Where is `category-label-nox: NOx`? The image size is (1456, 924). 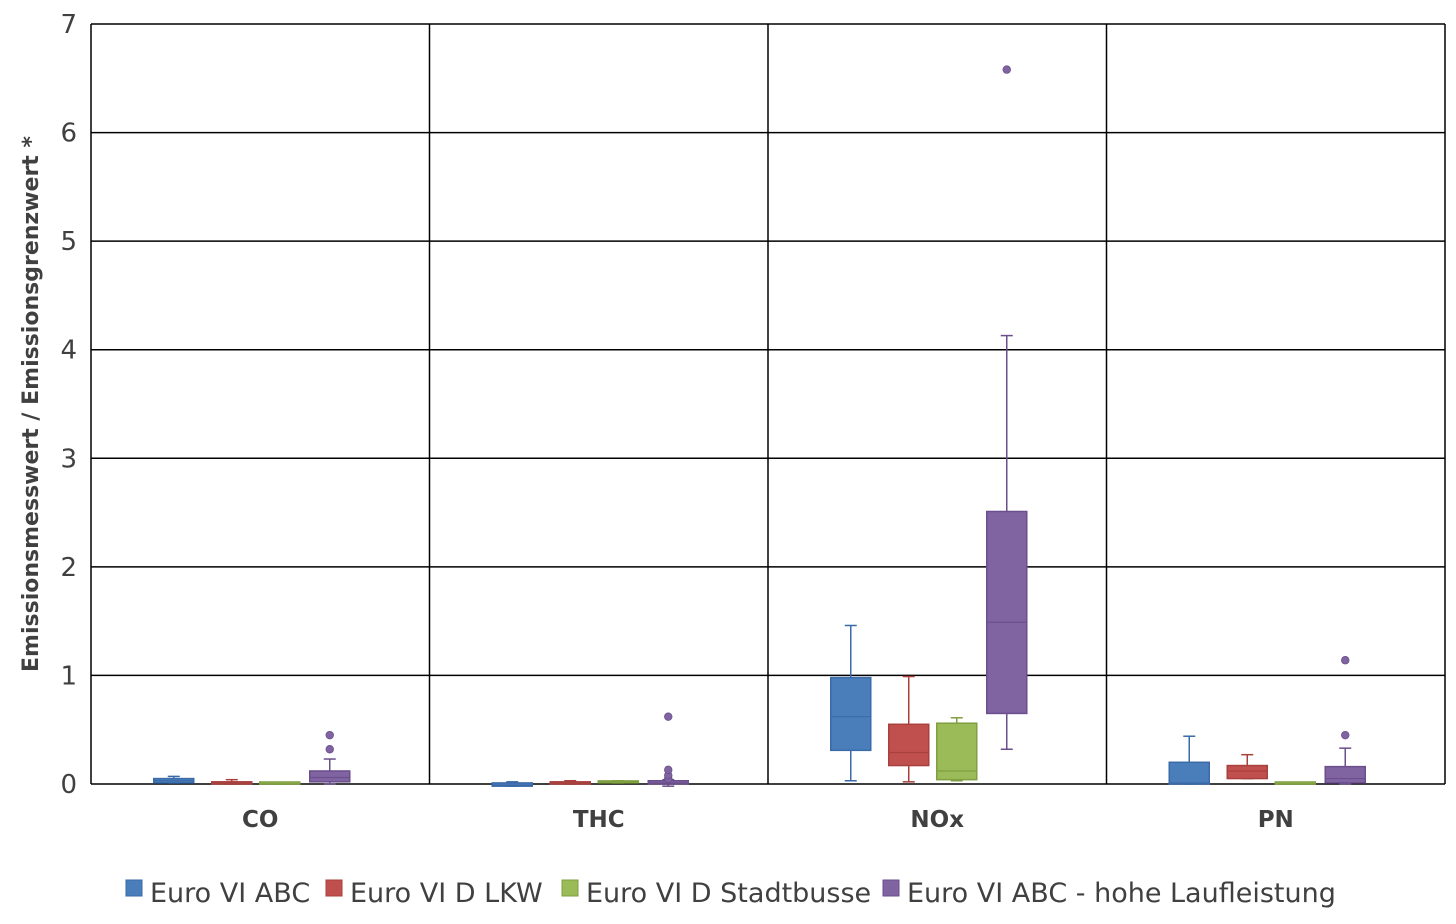 category-label-nox: NOx is located at coordinates (937, 820).